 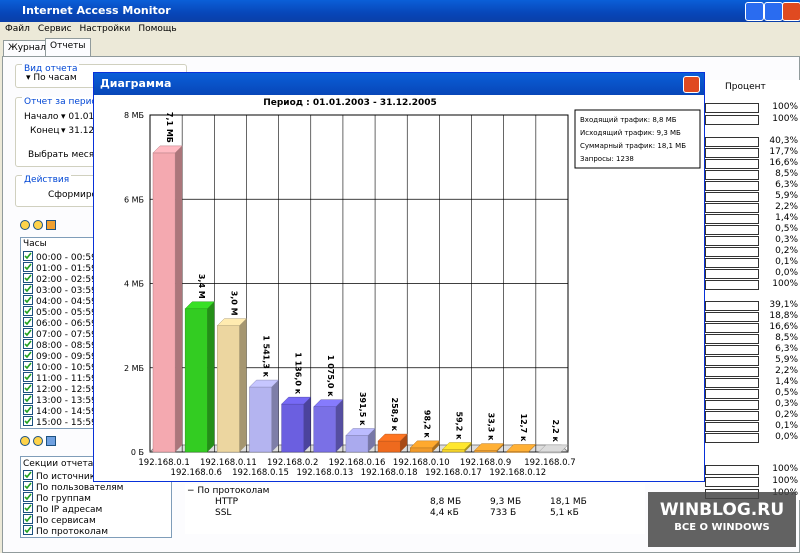 I want to click on group-row: − По протоколам, so click(x=228, y=491).